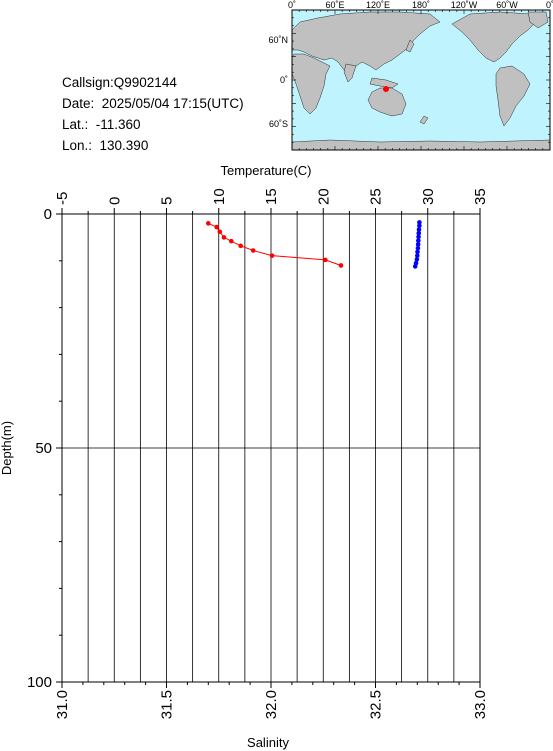 The width and height of the screenshot is (553, 751). I want to click on map-longitude-label: 120˚W, so click(464, 5).